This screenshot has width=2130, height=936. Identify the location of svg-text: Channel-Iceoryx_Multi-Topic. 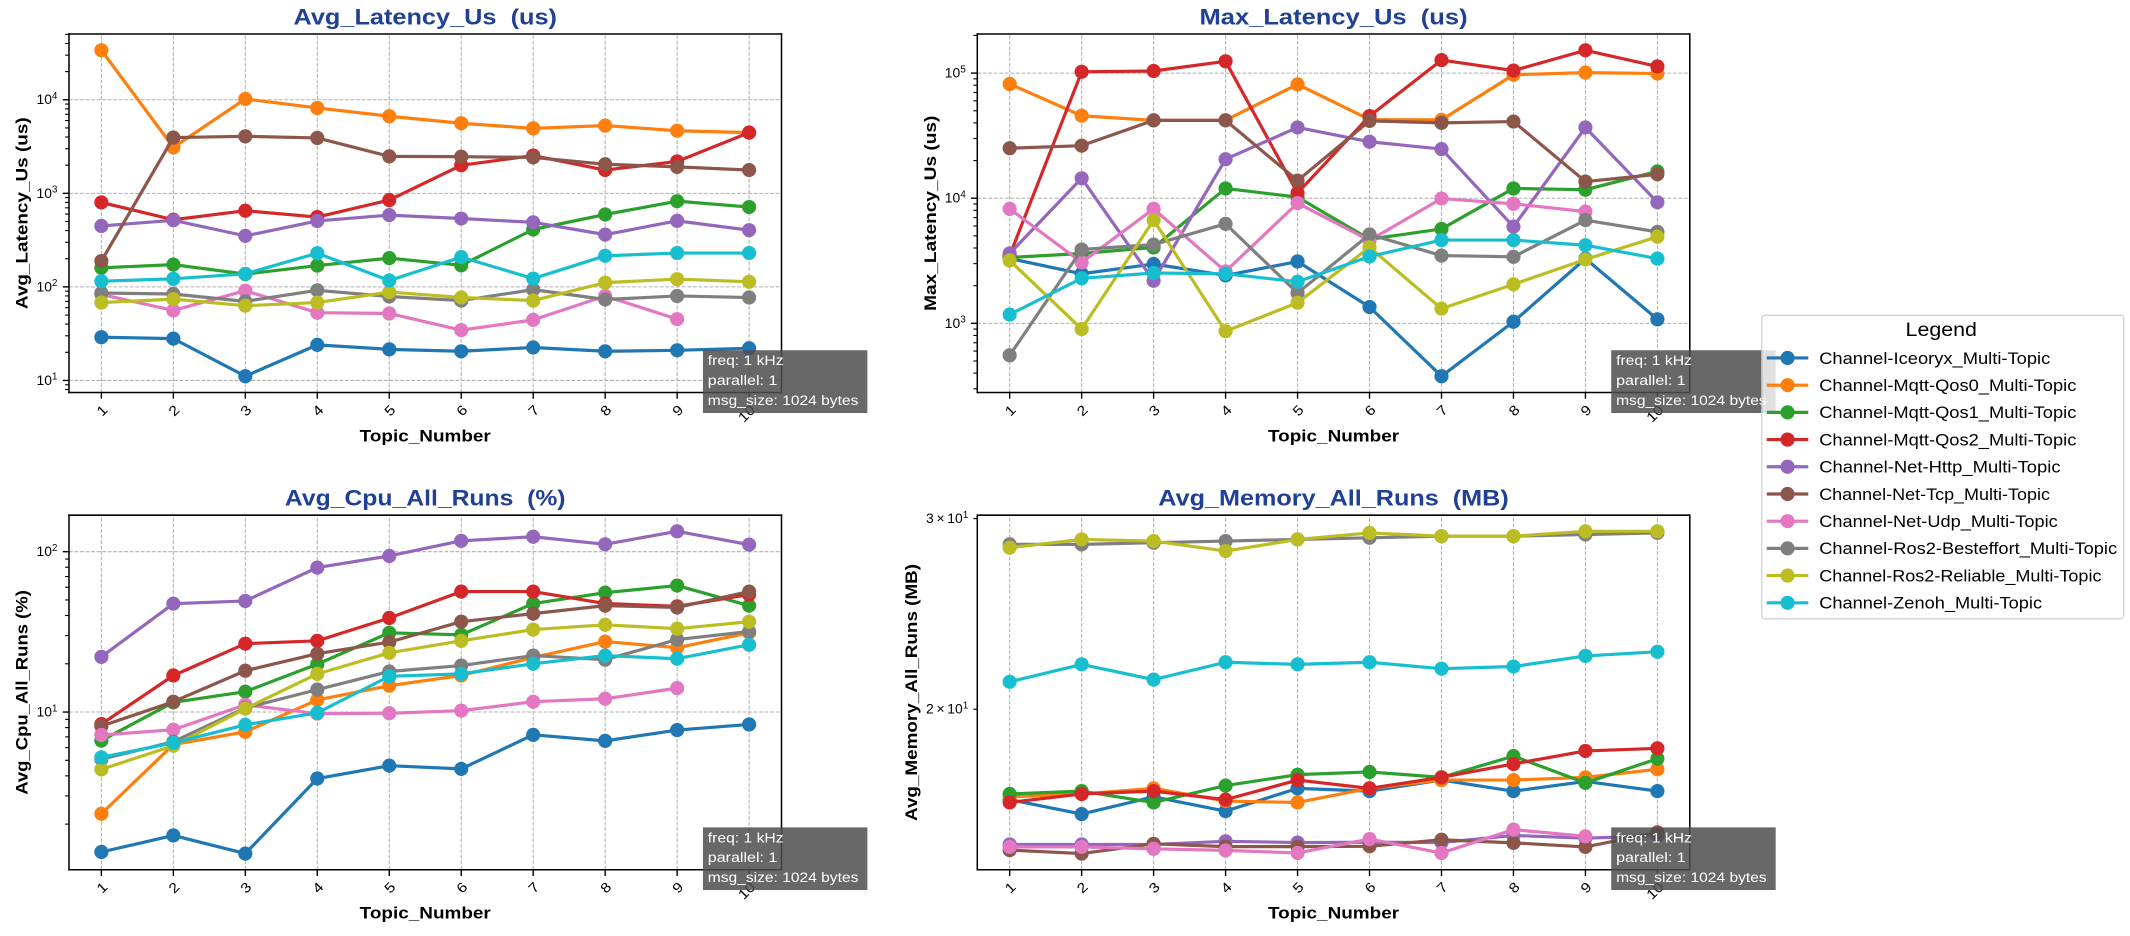
(1934, 358).